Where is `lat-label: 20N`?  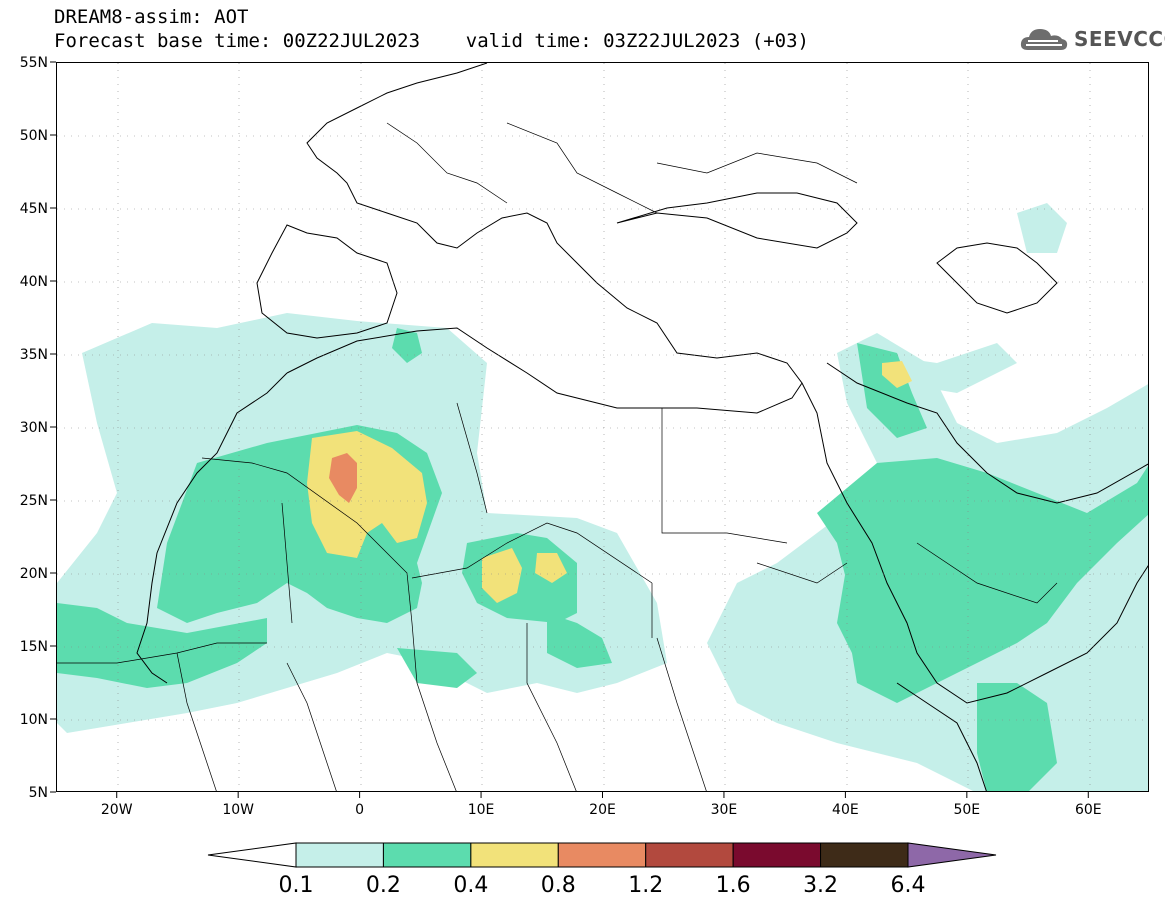
lat-label: 20N is located at coordinates (34, 574).